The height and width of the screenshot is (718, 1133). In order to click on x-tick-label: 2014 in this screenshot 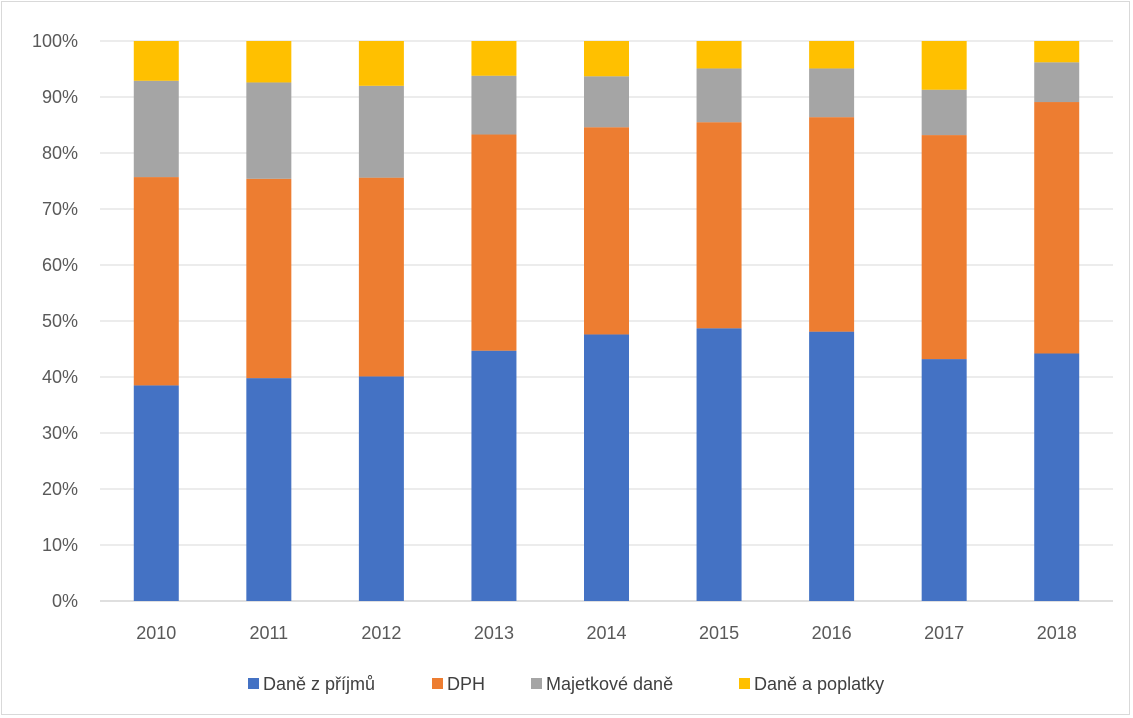, I will do `click(606, 633)`.